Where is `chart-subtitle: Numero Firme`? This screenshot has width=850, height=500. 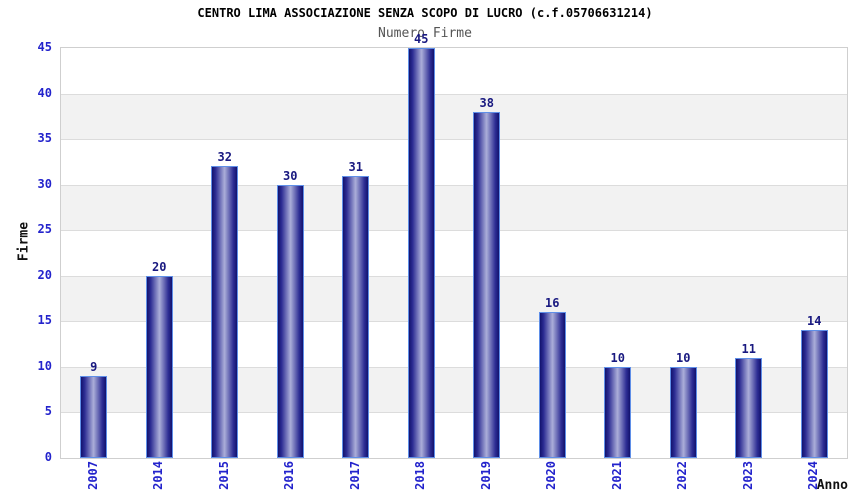
chart-subtitle: Numero Firme is located at coordinates (425, 33).